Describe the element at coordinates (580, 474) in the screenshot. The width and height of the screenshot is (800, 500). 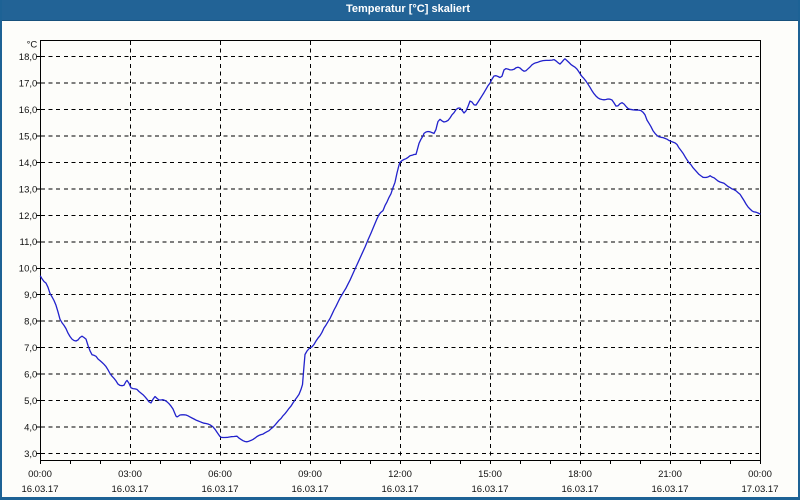
I see `svg-text: 18:00` at that location.